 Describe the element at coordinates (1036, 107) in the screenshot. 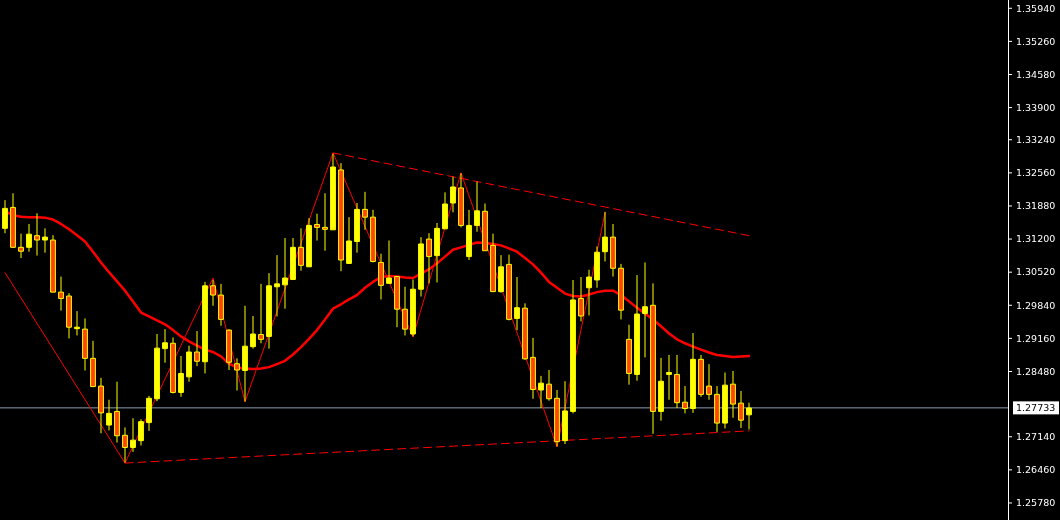

I see `y-tick-label: 1.33900` at that location.